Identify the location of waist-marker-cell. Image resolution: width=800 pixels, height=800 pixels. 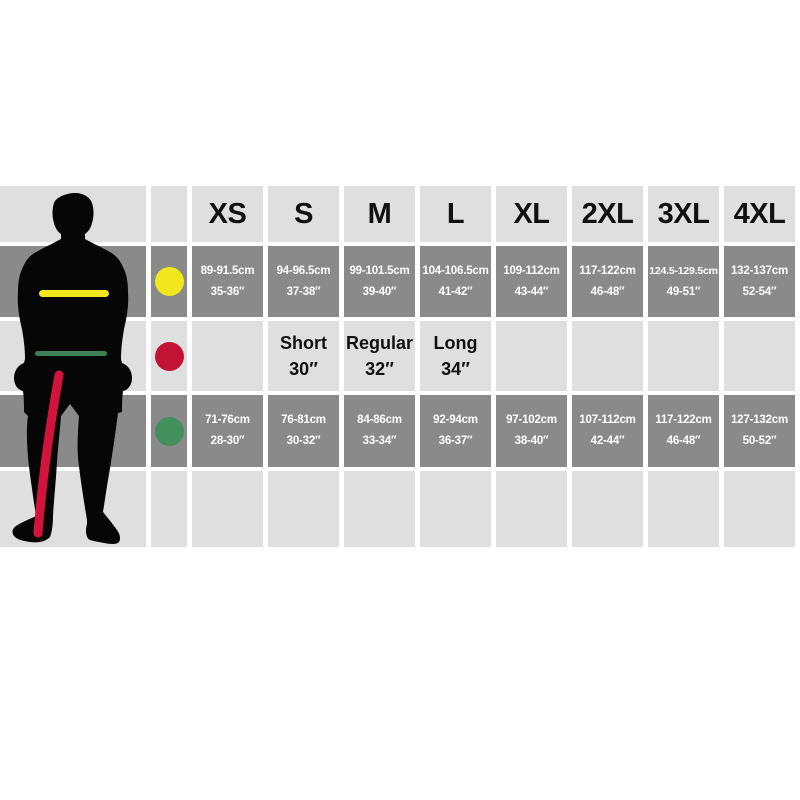
(169, 431).